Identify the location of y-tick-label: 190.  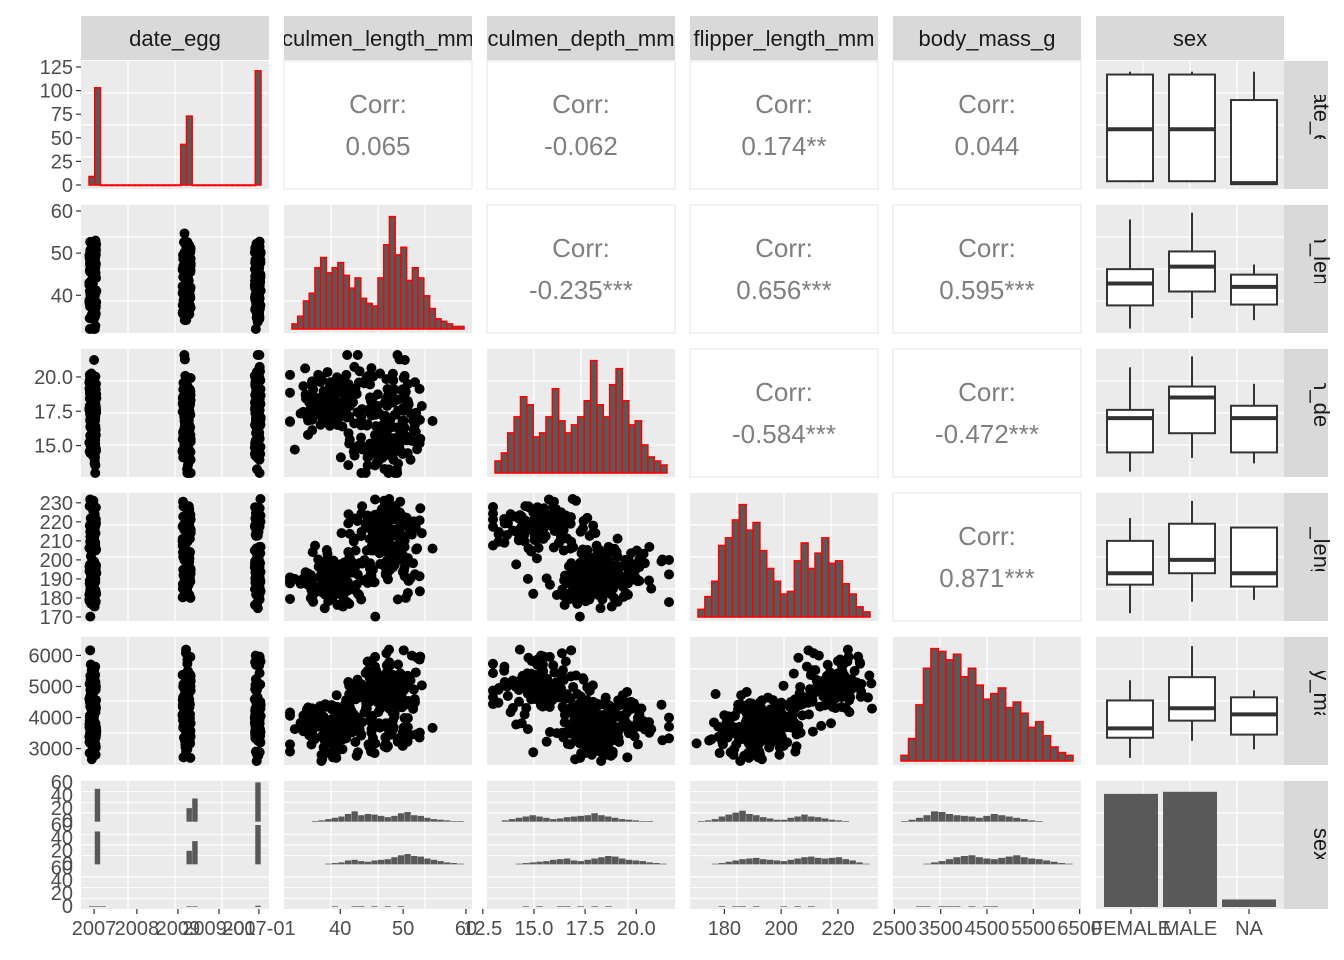
(56, 580).